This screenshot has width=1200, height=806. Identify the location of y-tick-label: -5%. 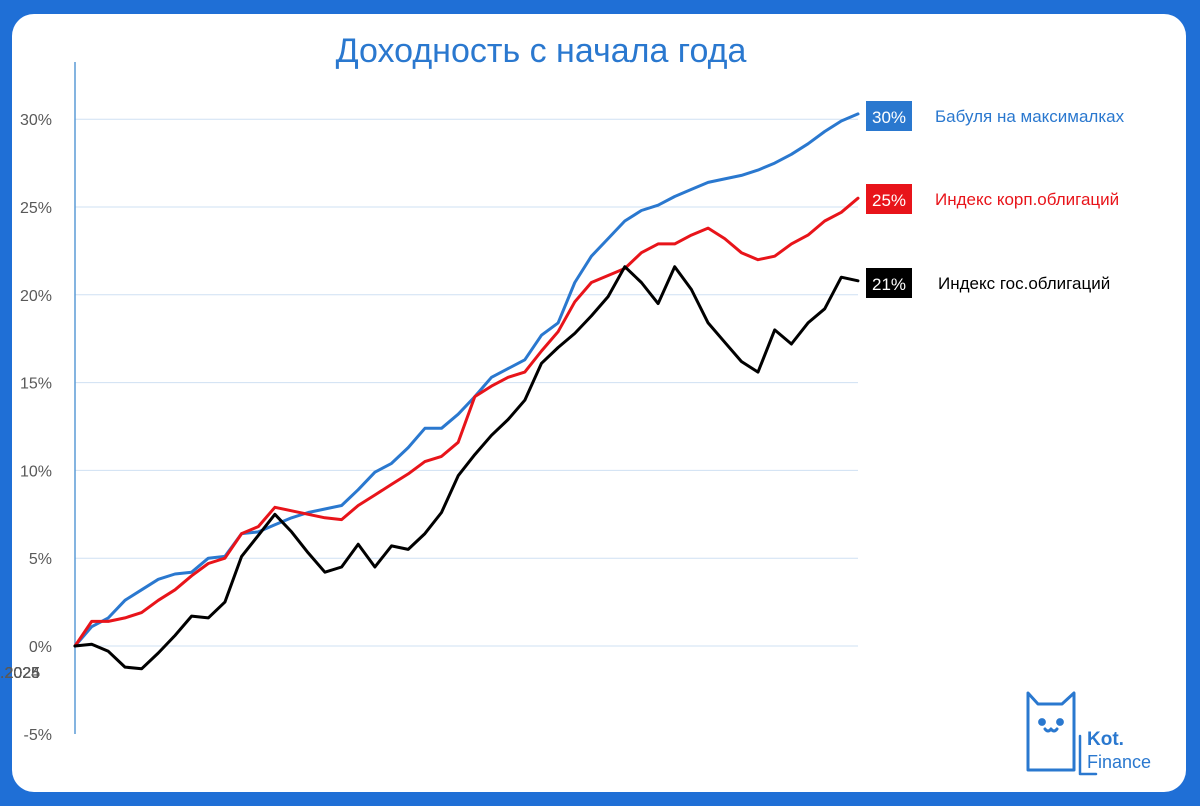
(38, 735).